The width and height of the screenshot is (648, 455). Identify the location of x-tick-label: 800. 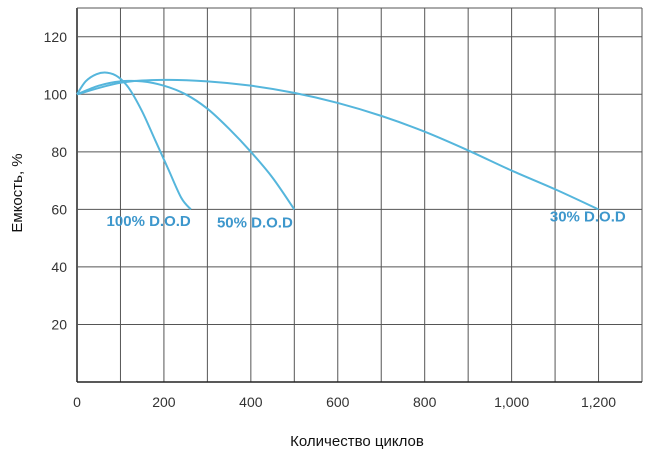
(425, 402).